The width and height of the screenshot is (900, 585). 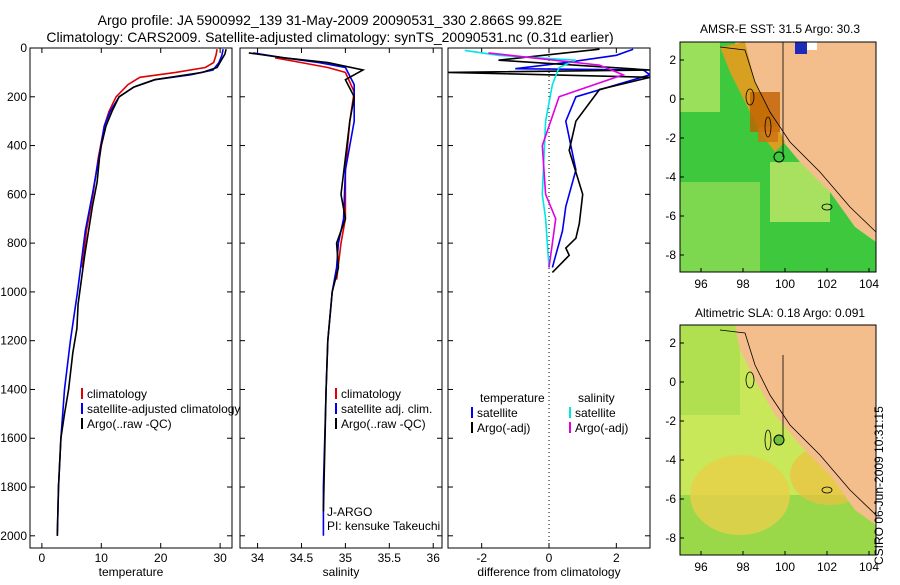 What do you see at coordinates (481, 558) in the screenshot?
I see `x-tick-label: -2` at bounding box center [481, 558].